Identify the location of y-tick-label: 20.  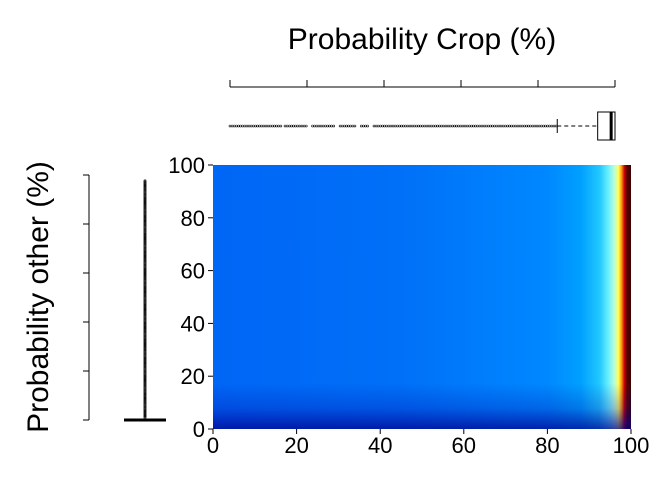
(193, 376).